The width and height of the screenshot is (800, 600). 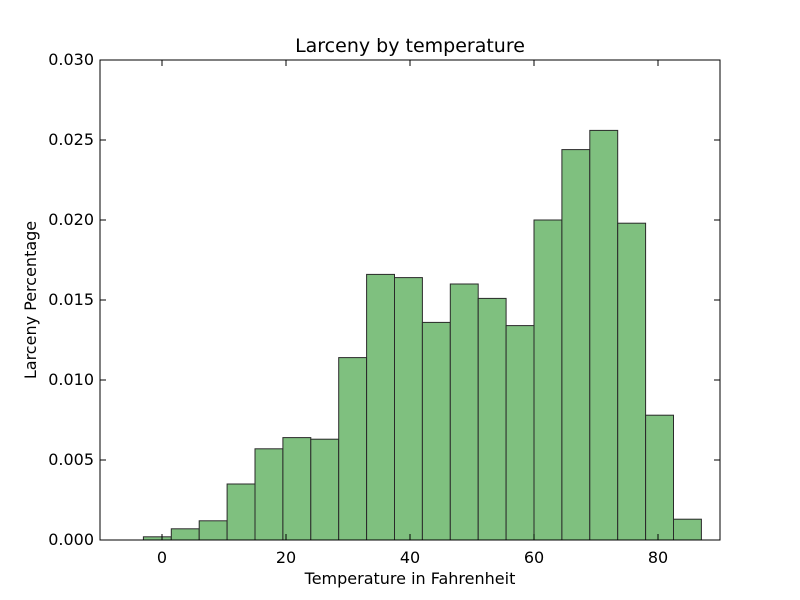 I want to click on x-axis-title: Temperature in Fahrenheit, so click(x=410, y=578).